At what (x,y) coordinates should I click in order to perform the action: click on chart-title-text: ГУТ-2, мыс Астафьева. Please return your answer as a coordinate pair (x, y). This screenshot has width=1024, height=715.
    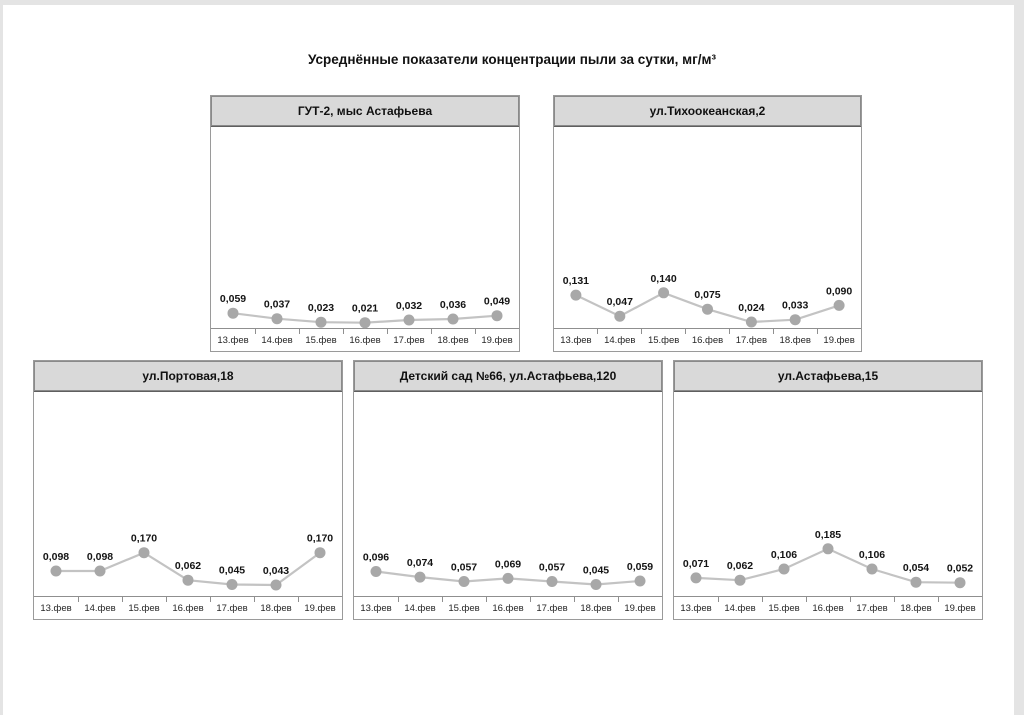
    Looking at the image, I should click on (365, 111).